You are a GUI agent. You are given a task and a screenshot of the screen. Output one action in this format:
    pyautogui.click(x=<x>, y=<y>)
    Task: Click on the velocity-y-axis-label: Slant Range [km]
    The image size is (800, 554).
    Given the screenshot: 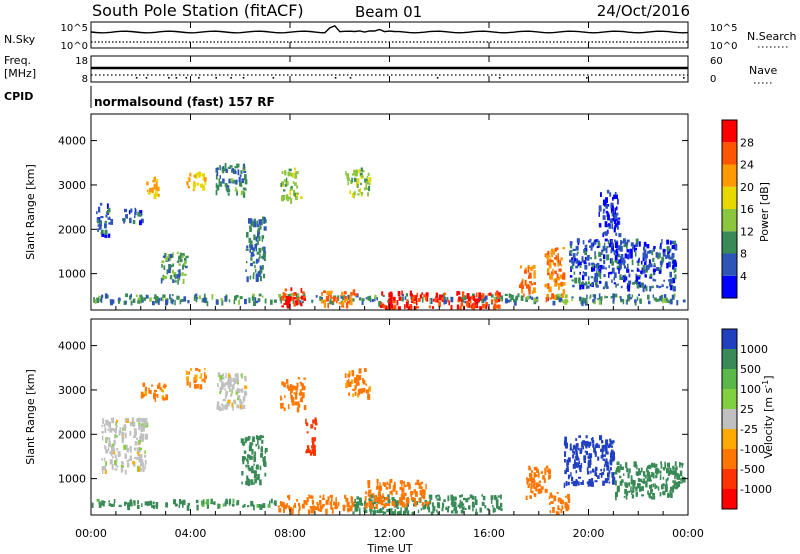 What is the action you would take?
    pyautogui.click(x=30, y=417)
    